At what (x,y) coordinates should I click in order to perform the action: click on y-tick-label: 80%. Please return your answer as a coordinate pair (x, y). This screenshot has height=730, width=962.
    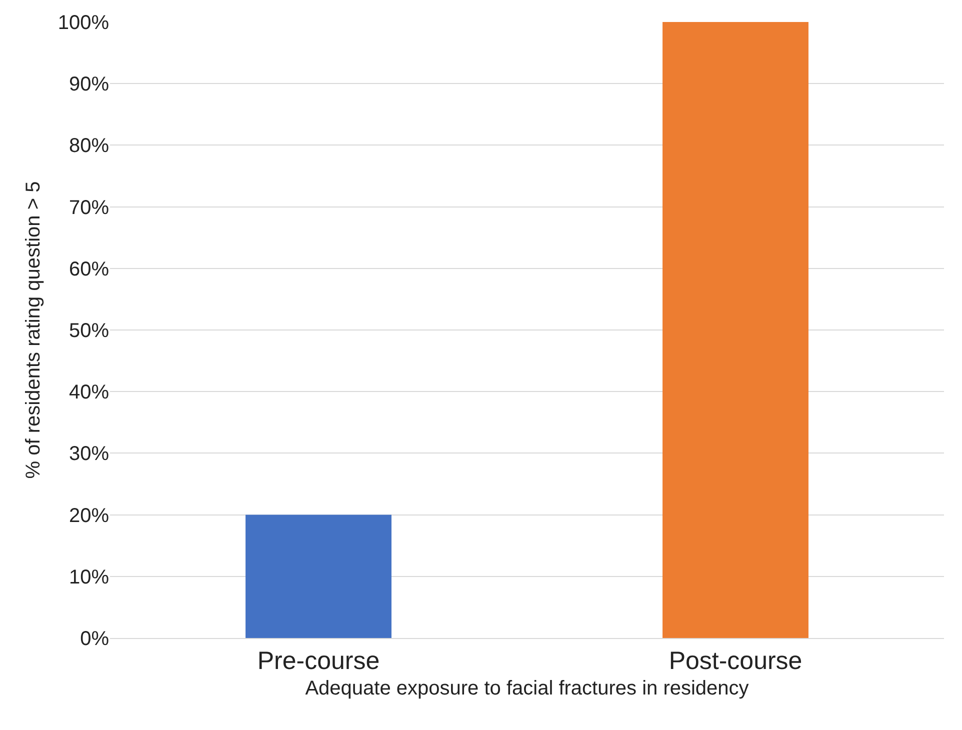
    Looking at the image, I should click on (89, 146).